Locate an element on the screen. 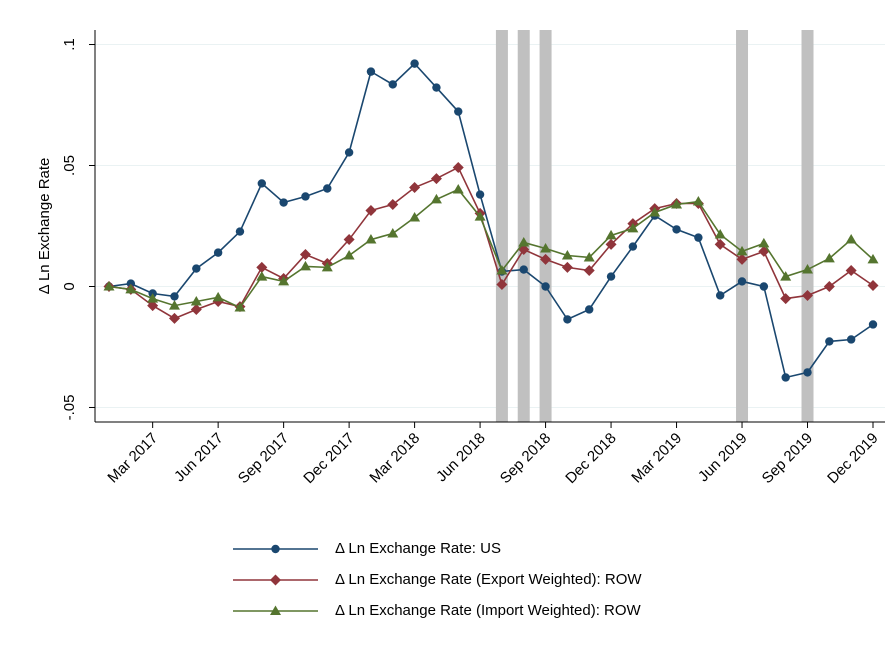 Image resolution: width=885 pixels, height=661 pixels. y-tick-label: 0 is located at coordinates (69, 286).